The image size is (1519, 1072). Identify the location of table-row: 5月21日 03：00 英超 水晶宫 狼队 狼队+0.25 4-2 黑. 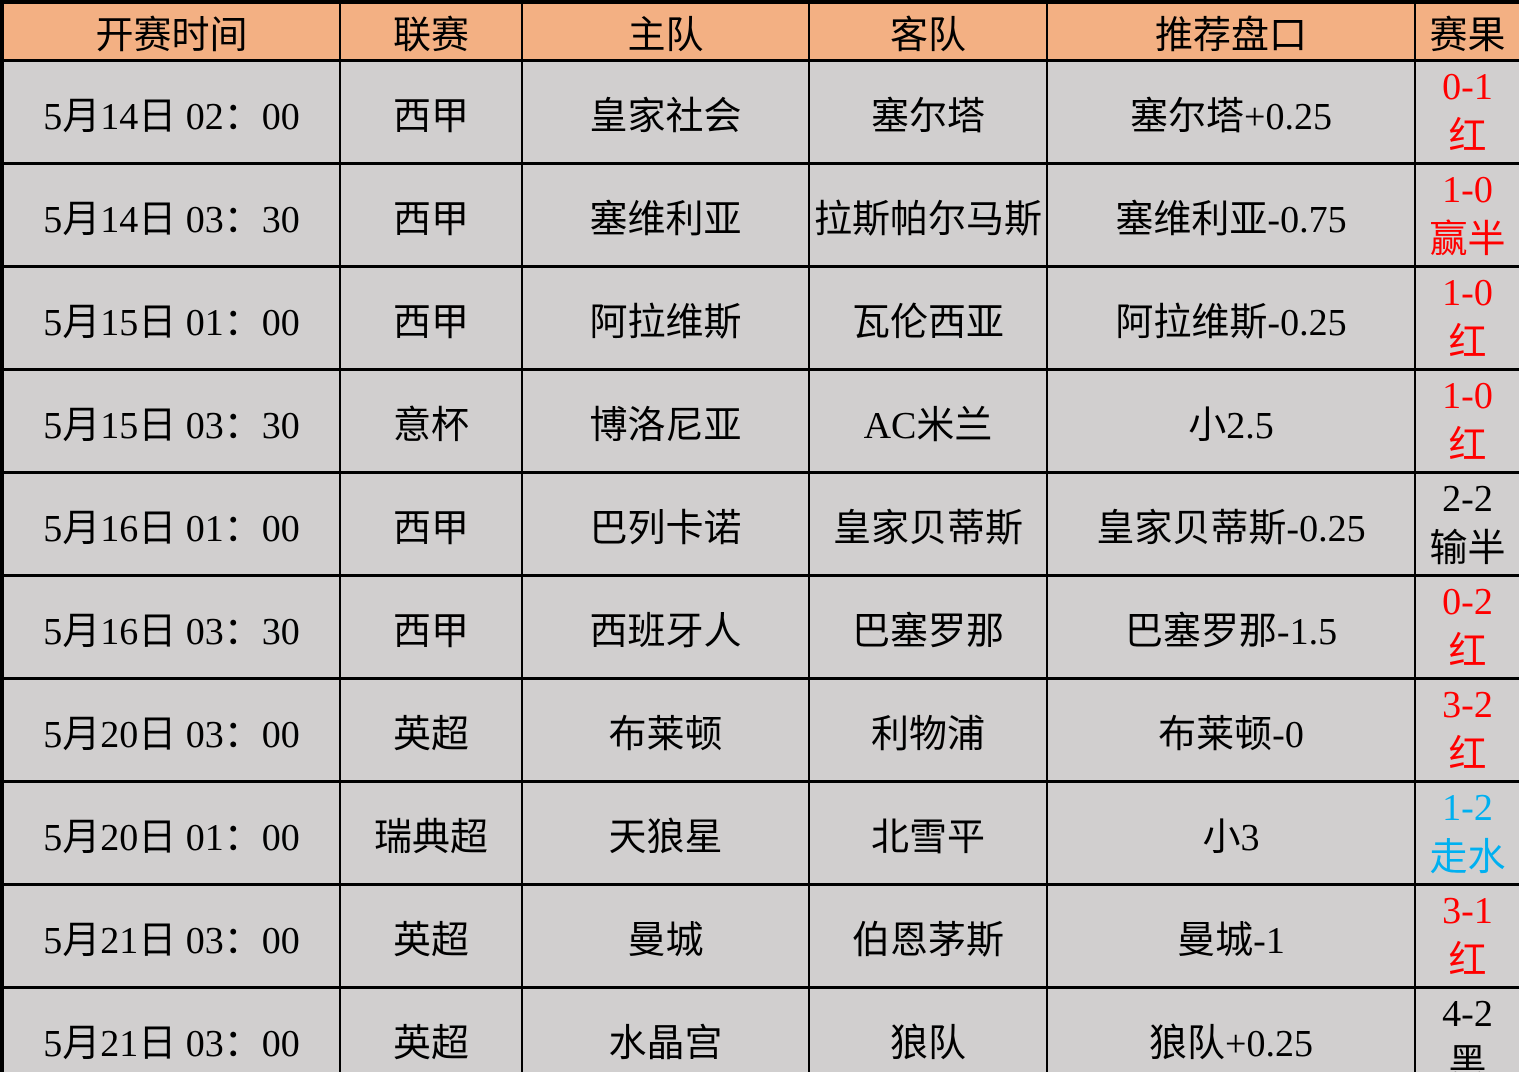
(760, 1029).